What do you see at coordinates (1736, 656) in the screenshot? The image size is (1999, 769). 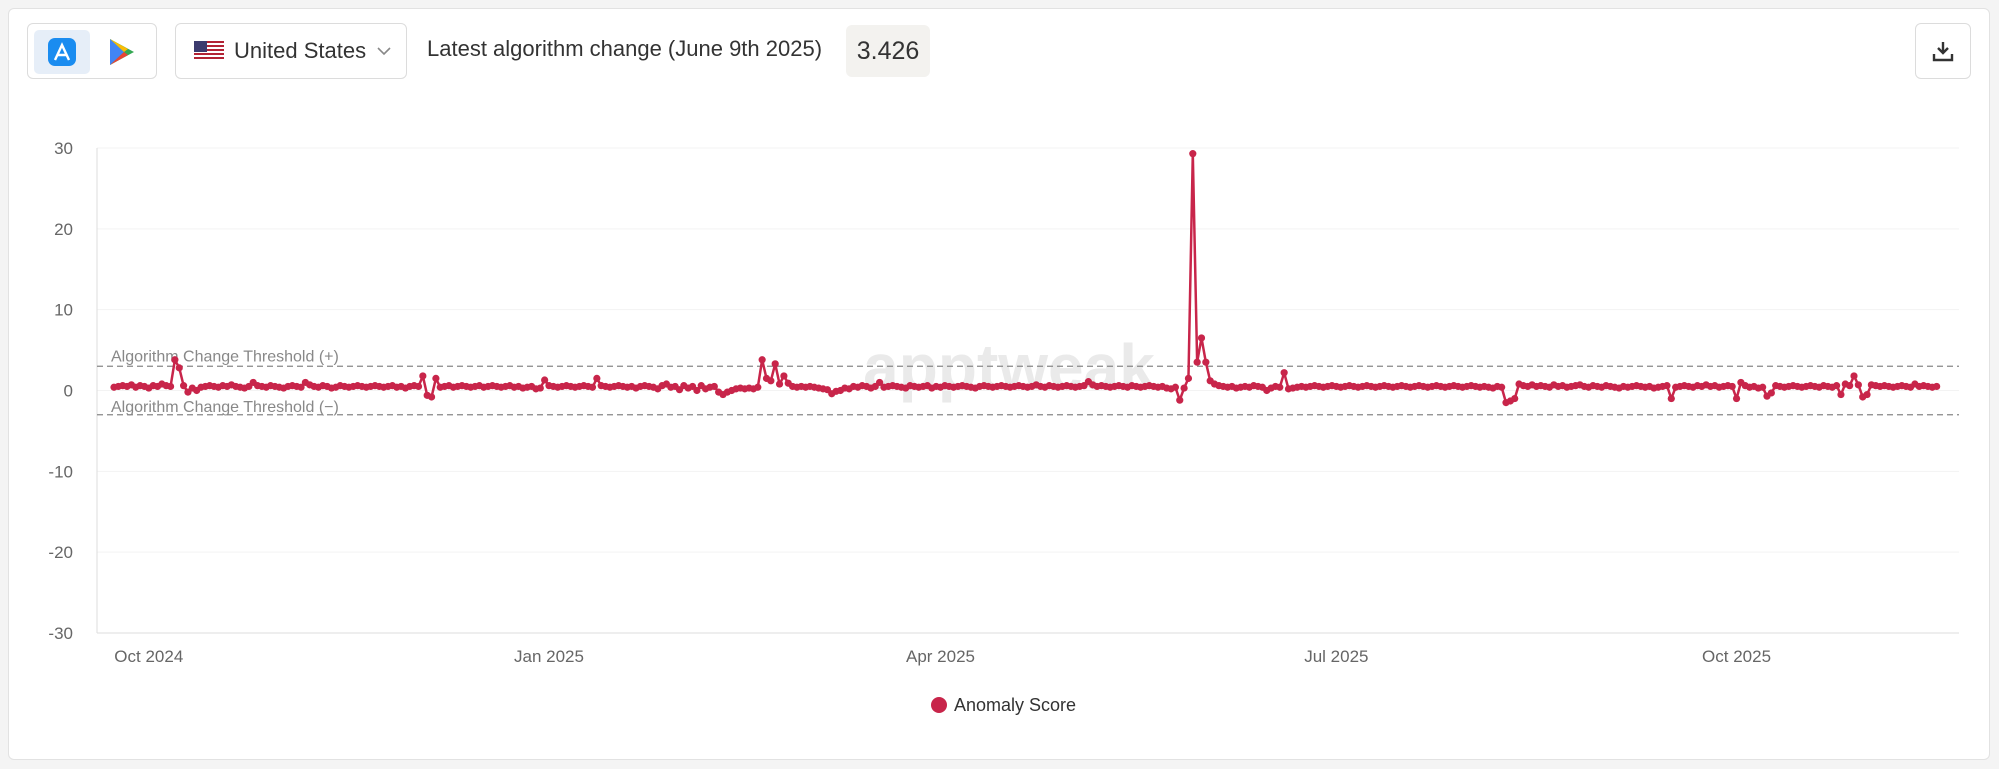 I see `x-tick-label: Oct 2025` at bounding box center [1736, 656].